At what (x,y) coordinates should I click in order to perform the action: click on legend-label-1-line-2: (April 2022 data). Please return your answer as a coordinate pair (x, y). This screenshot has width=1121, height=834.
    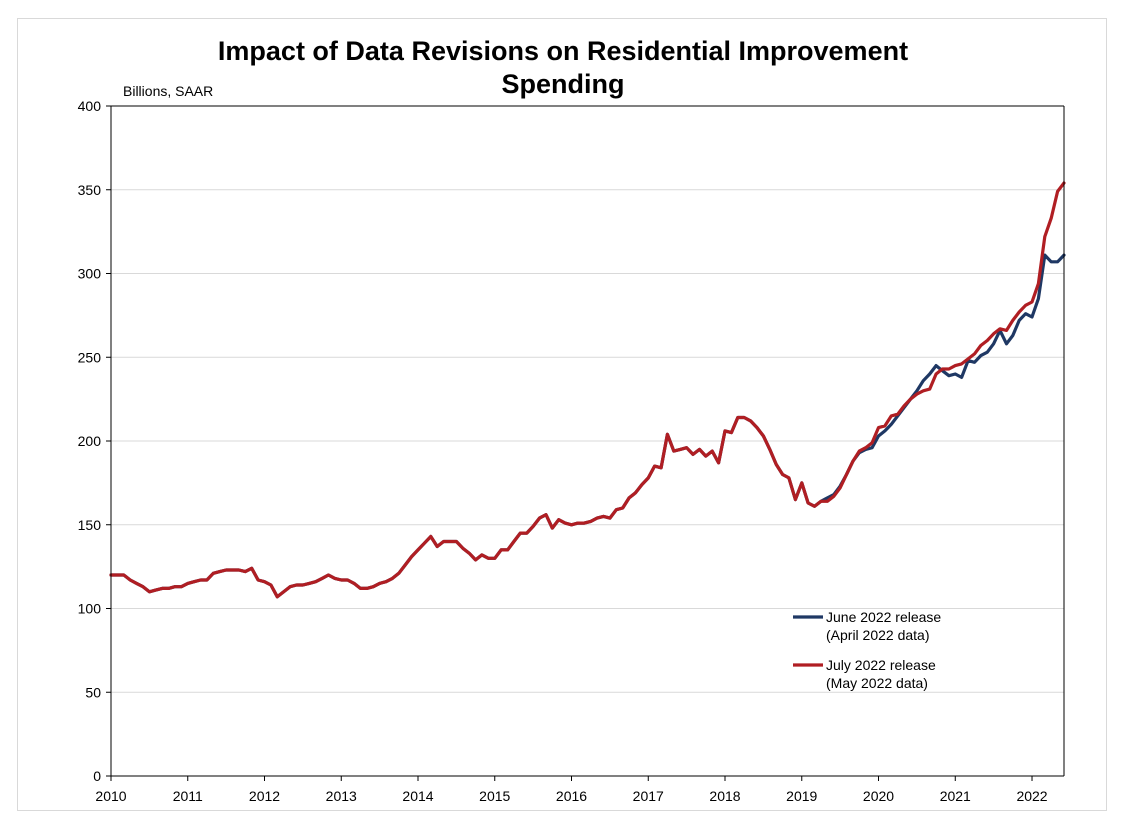
    Looking at the image, I should click on (878, 635).